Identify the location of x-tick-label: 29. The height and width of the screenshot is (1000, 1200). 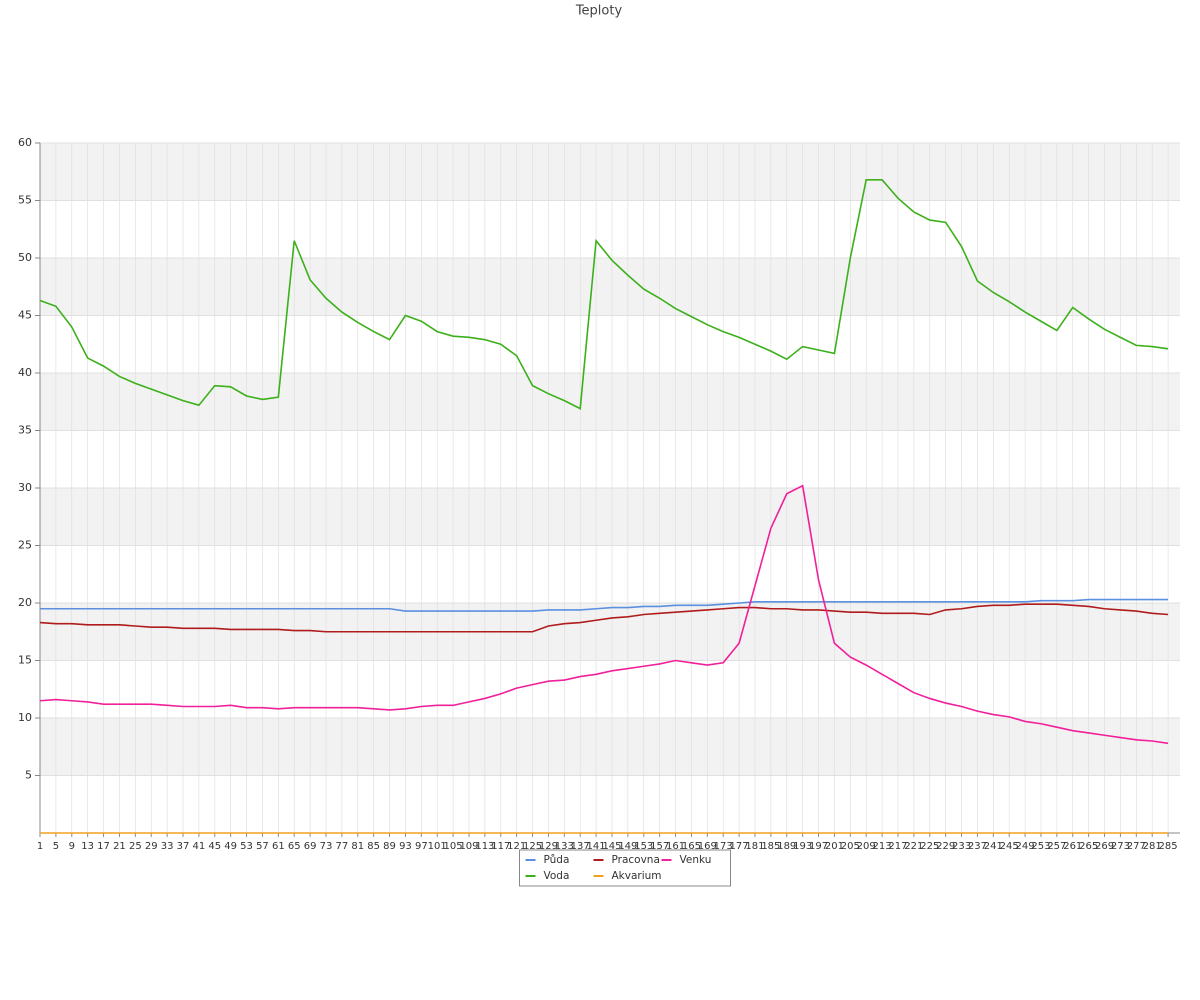
(151, 846).